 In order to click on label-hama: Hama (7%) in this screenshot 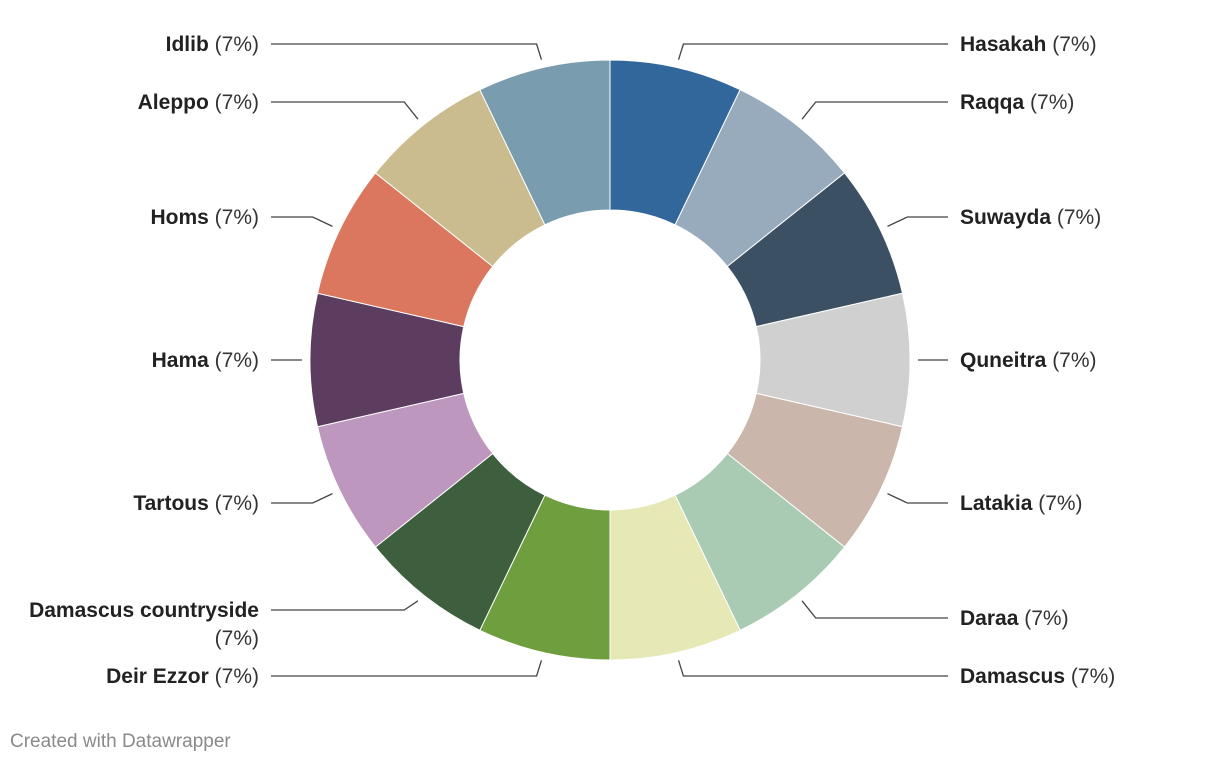, I will do `click(205, 360)`.